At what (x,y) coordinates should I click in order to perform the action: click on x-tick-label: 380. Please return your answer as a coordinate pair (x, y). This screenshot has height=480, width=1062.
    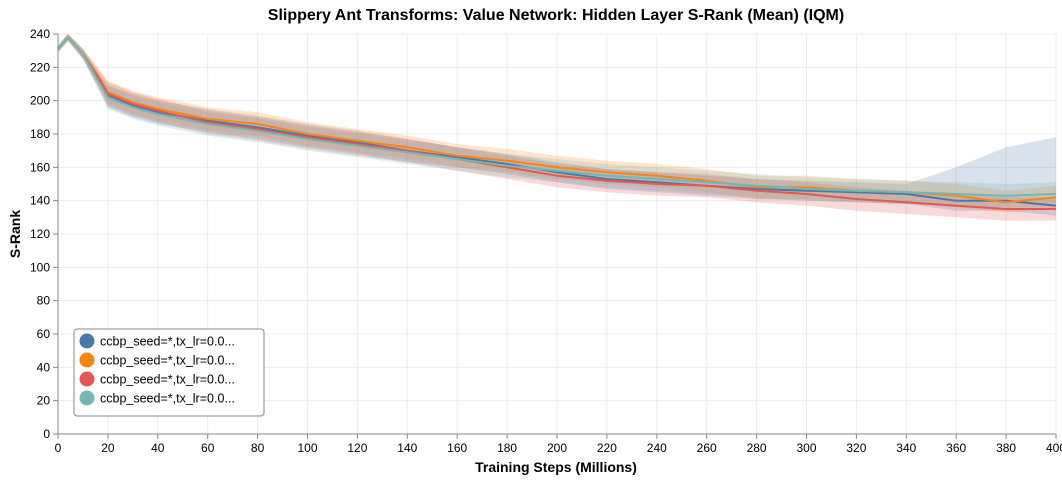
    Looking at the image, I should click on (1006, 448).